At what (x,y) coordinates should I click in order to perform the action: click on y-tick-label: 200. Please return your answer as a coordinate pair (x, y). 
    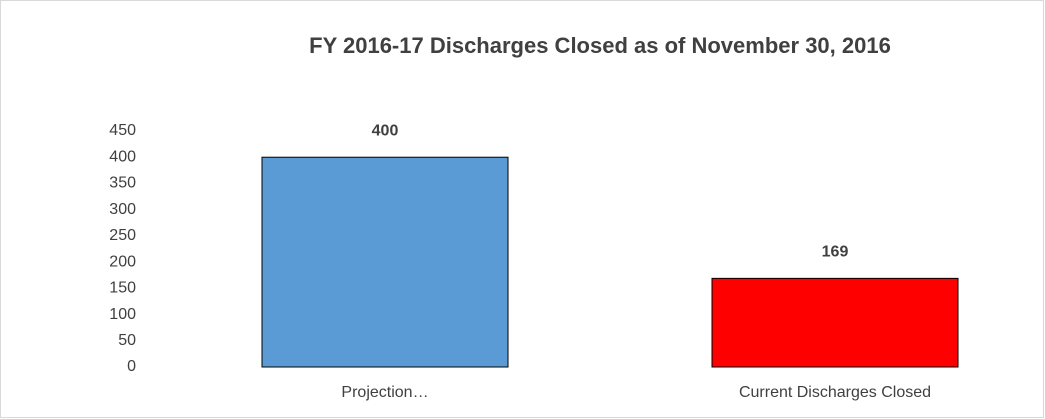
    Looking at the image, I should click on (122, 261).